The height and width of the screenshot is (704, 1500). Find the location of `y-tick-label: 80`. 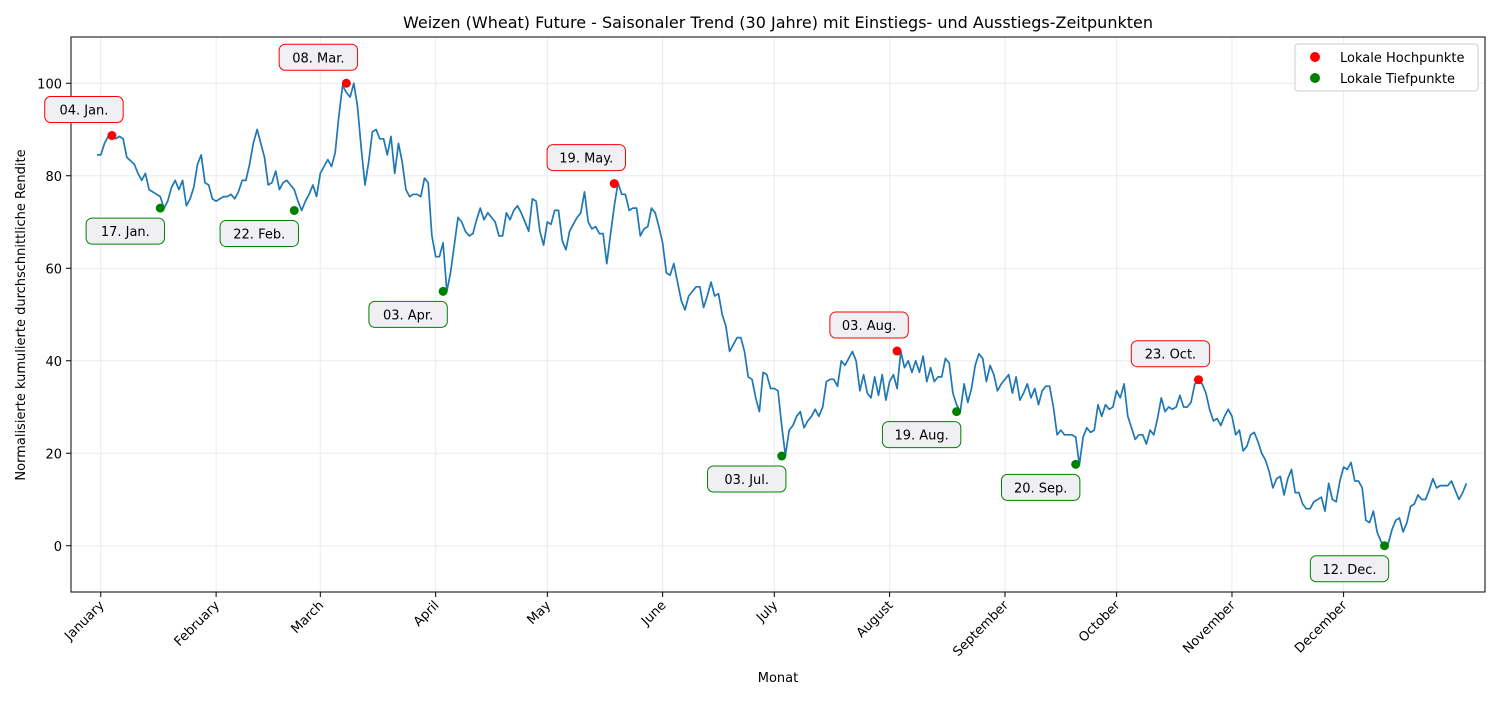

y-tick-label: 80 is located at coordinates (53, 177).